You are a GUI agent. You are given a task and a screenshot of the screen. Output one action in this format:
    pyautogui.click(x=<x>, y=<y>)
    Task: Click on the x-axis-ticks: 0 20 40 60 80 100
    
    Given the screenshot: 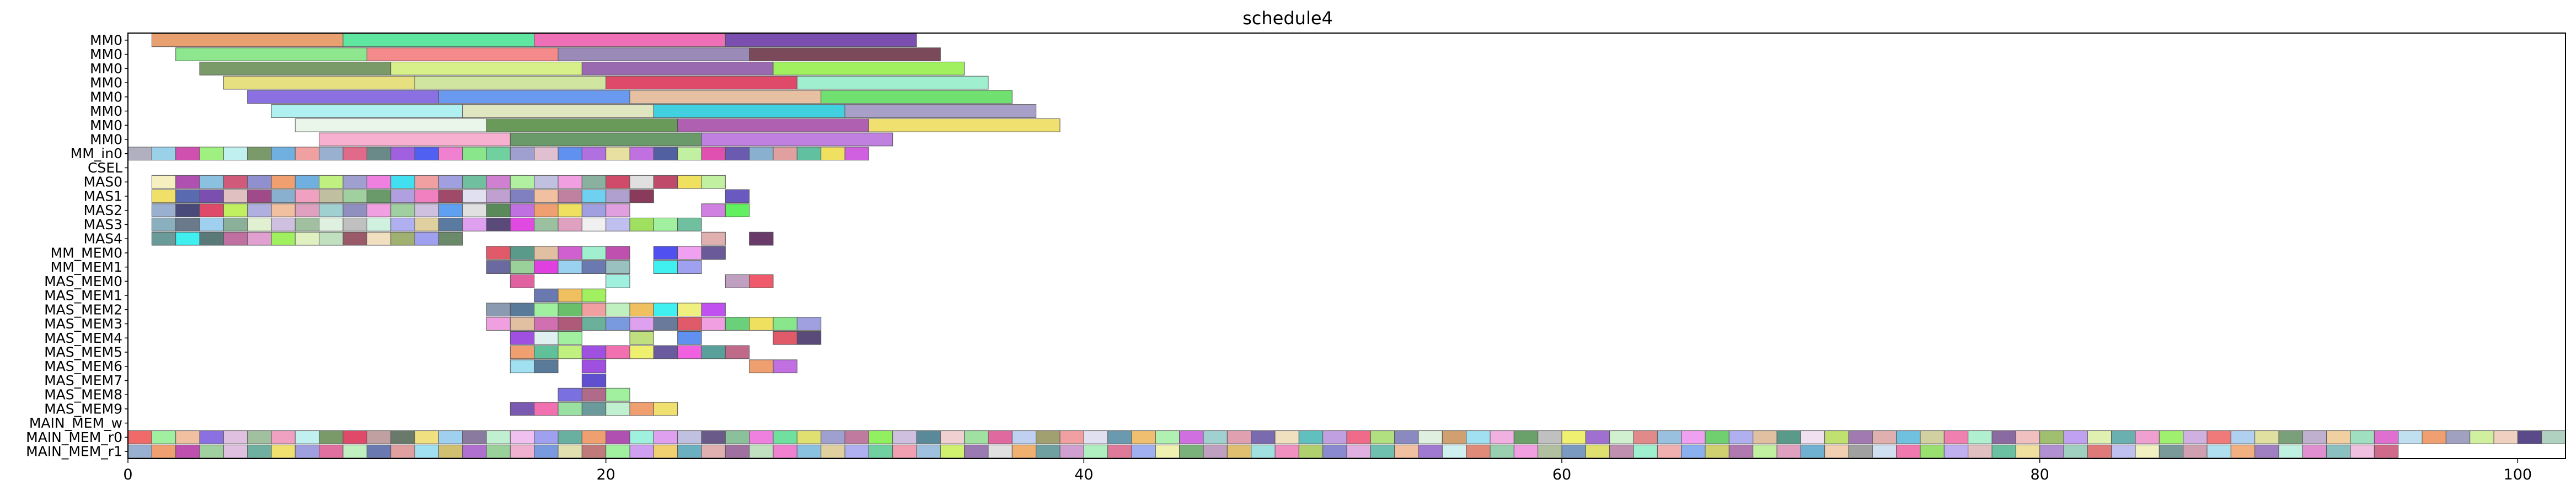 What is the action you would take?
    pyautogui.click(x=1327, y=471)
    